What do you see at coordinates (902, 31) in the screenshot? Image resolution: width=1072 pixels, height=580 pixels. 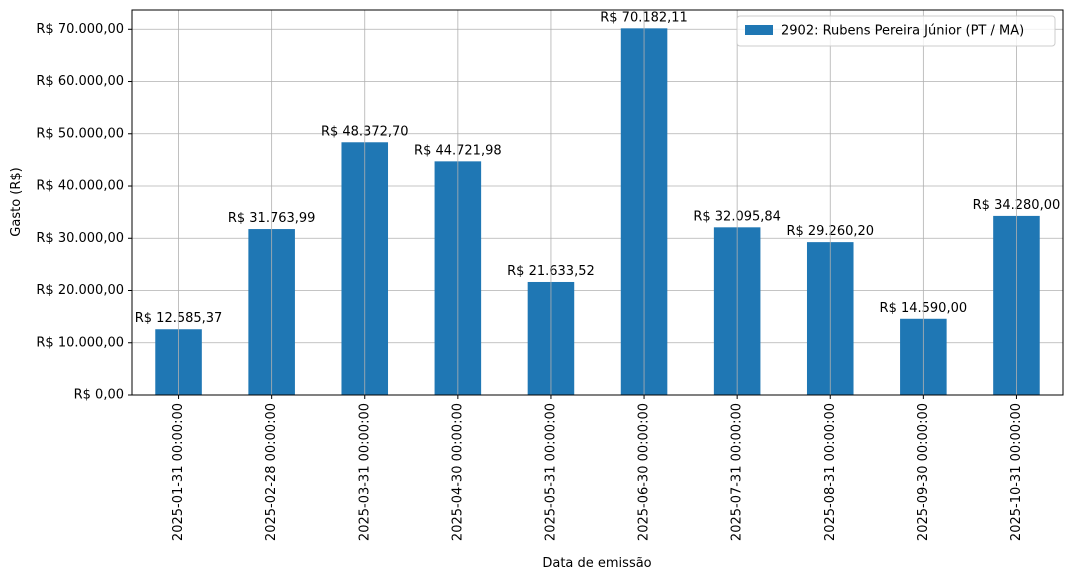 I see `legend-label: 2902: Rubens Pereira Júnior (PT / MA)` at bounding box center [902, 31].